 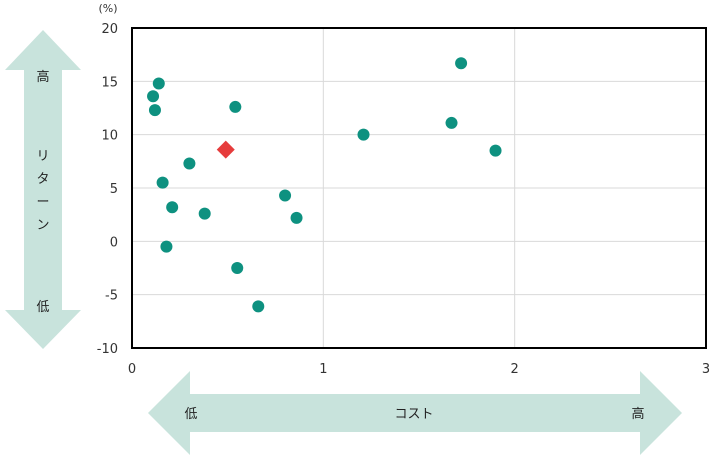 What do you see at coordinates (107, 8) in the screenshot?
I see `y-axis-unit: (%)` at bounding box center [107, 8].